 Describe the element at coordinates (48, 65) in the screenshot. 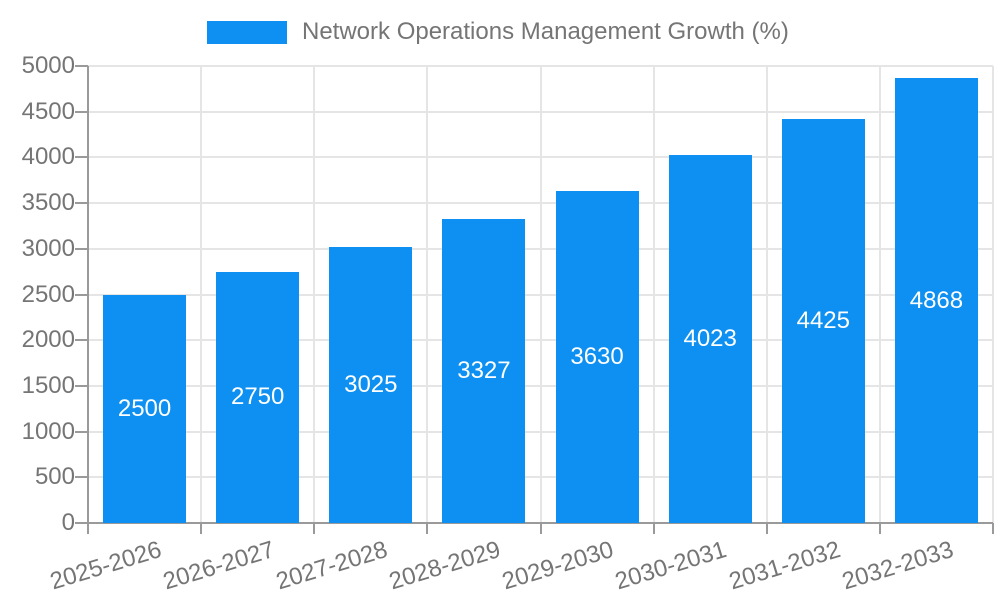

I see `y-axis-tick-label: 5000` at that location.